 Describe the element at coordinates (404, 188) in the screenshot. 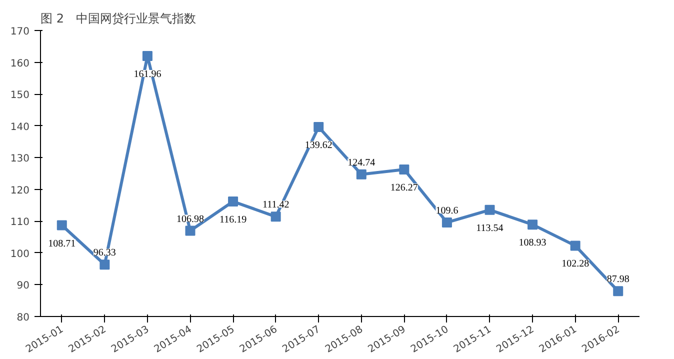

I see `data-label: 126.27` at that location.